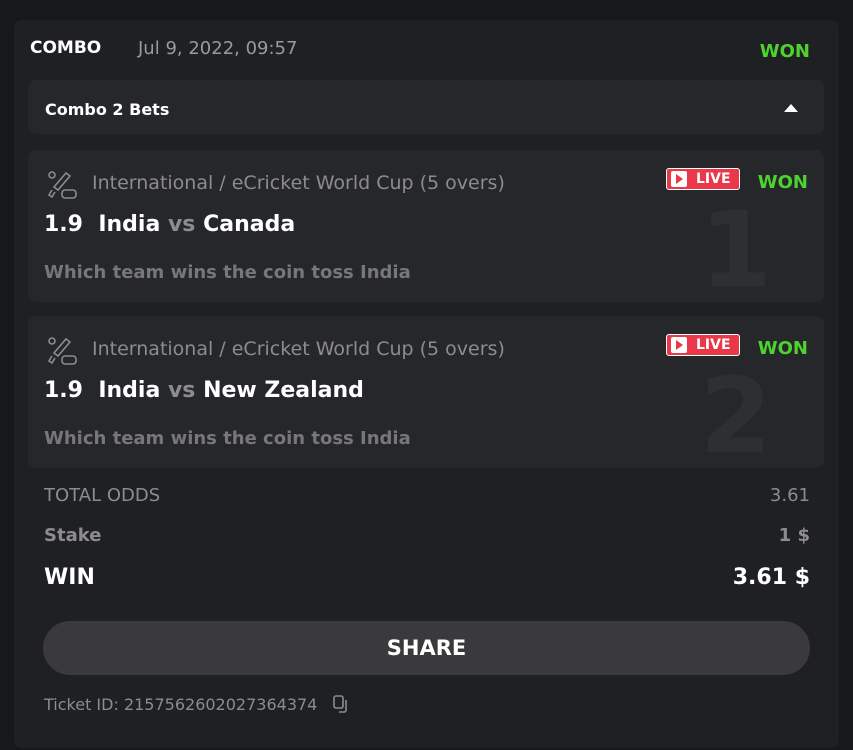 The width and height of the screenshot is (853, 750). What do you see at coordinates (427, 535) in the screenshot?
I see `stake-row: Stake 1 $` at bounding box center [427, 535].